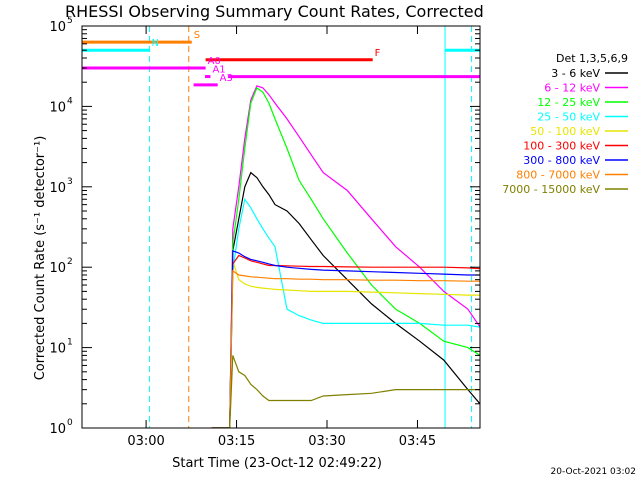  Describe the element at coordinates (561, 160) in the screenshot. I see `legend-label: 300 - 800 keV` at that location.